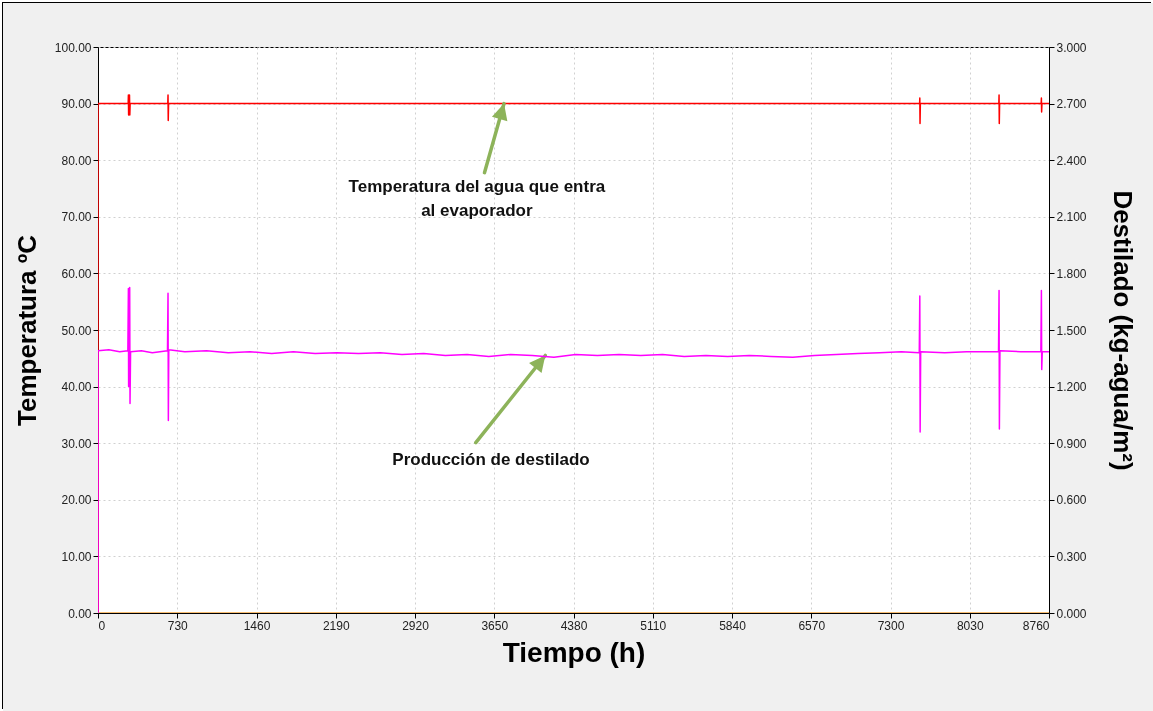 Image resolution: width=1153 pixels, height=711 pixels. What do you see at coordinates (76, 217) in the screenshot?
I see `y-tick-label: 70.00` at bounding box center [76, 217].